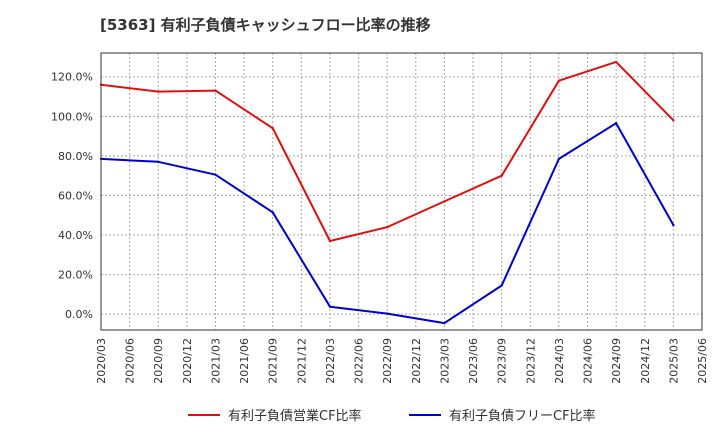 This screenshot has height=440, width=720. Describe the element at coordinates (295, 416) in the screenshot. I see `legend-label: 有利子負債営業CF比率` at that location.